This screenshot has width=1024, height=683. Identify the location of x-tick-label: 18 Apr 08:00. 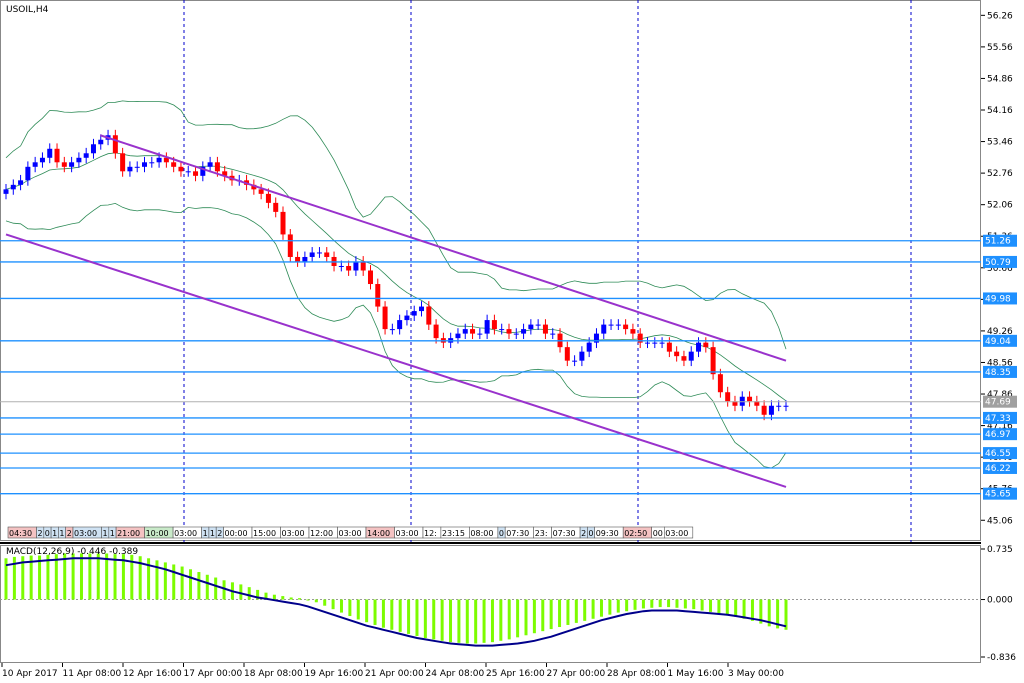
(273, 674).